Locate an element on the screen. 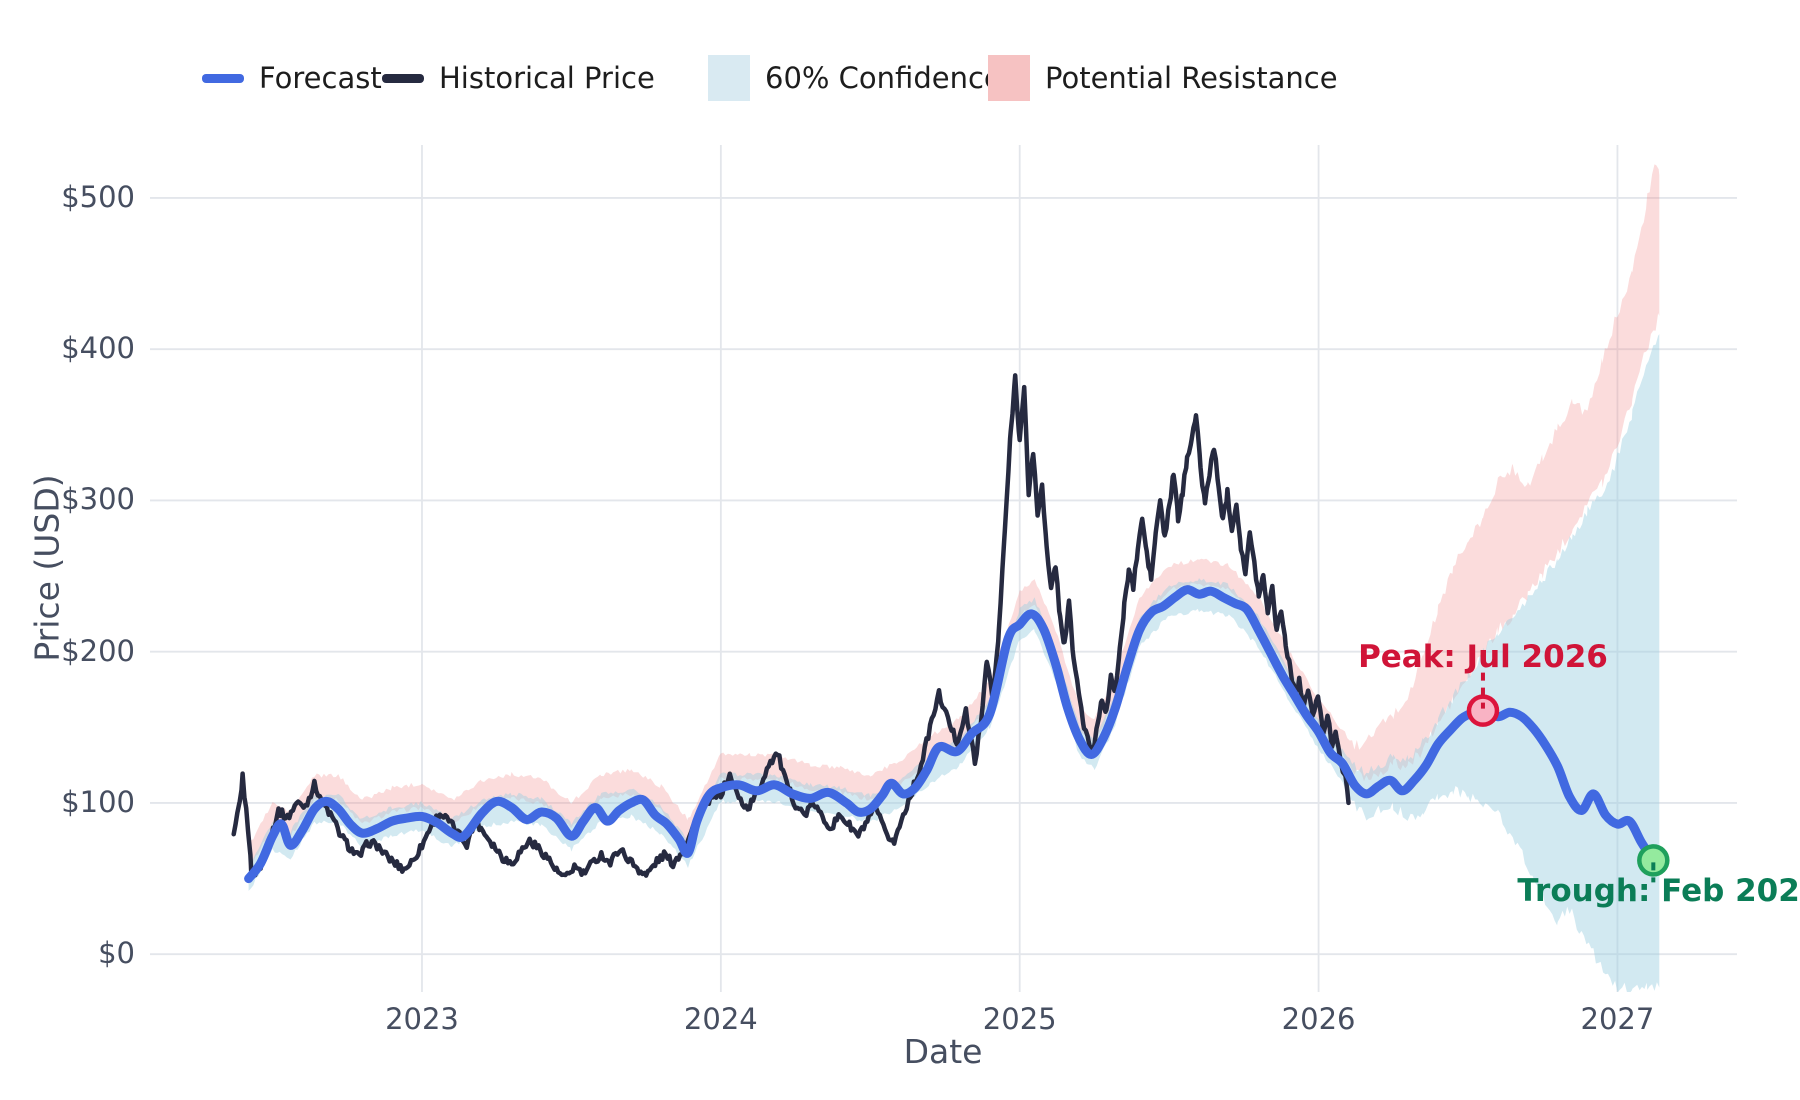  legend-item-60-confidence: 60% Confidence is located at coordinates (855, 78).